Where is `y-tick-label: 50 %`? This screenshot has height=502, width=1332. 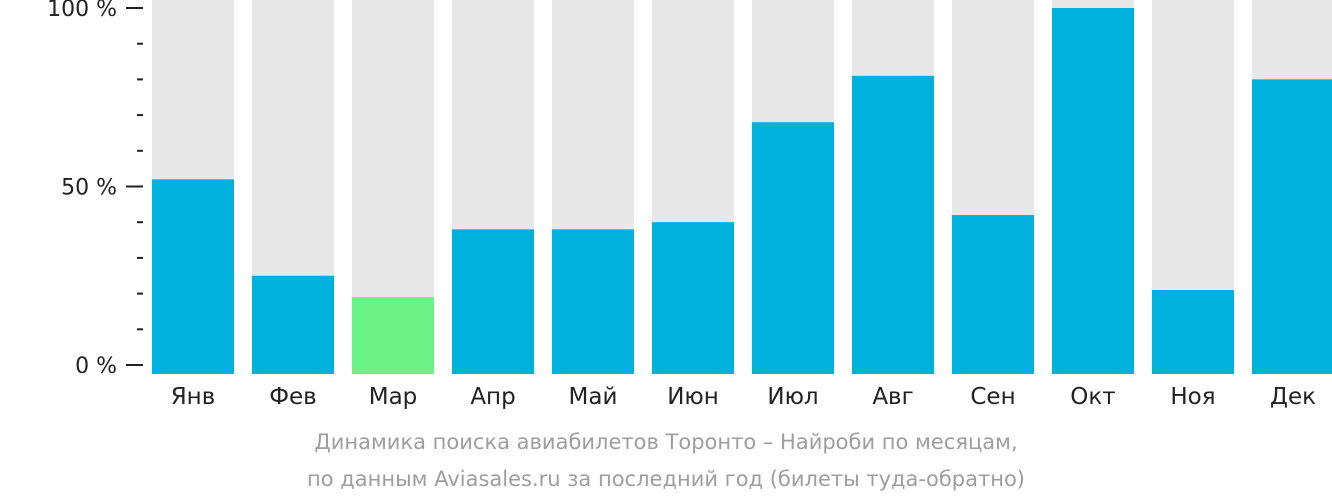 y-tick-label: 50 % is located at coordinates (89, 188).